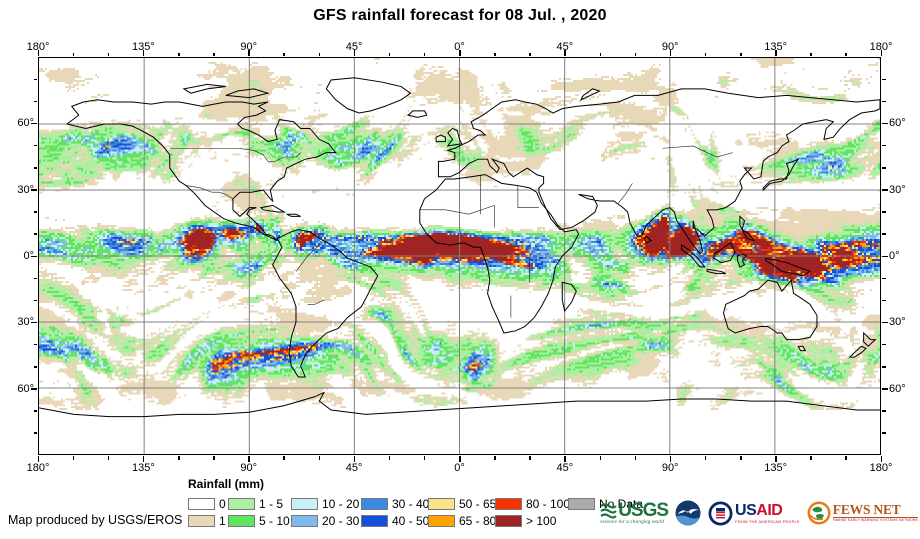 This screenshot has height=539, width=920. What do you see at coordinates (897, 388) in the screenshot?
I see `lat-label-right: 60°` at bounding box center [897, 388].